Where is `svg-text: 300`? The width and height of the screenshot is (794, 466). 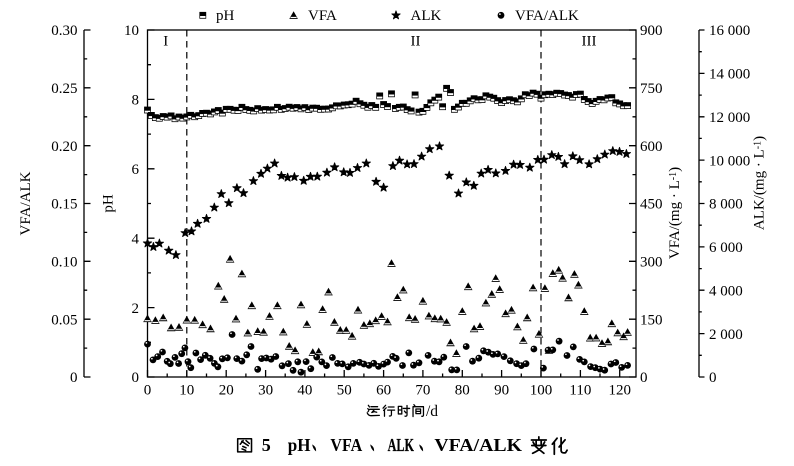
svg-text: 300 is located at coordinates (651, 263).